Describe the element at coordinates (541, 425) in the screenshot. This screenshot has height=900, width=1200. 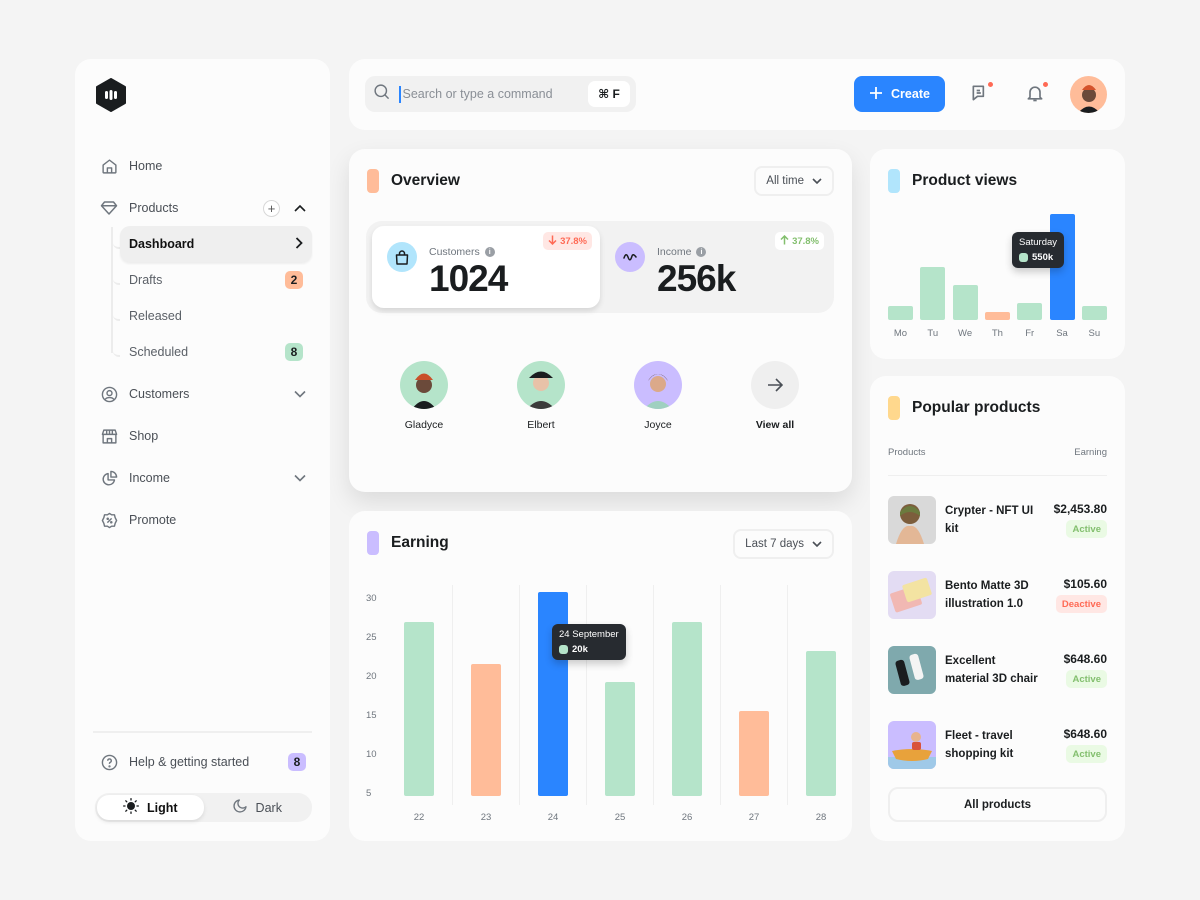
I see `customer-name: Elbert` at that location.